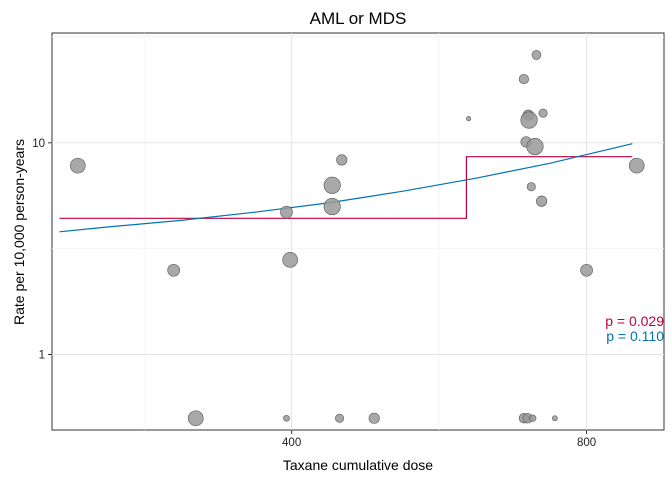  I want to click on chart-title: AML or MDS, so click(358, 18).